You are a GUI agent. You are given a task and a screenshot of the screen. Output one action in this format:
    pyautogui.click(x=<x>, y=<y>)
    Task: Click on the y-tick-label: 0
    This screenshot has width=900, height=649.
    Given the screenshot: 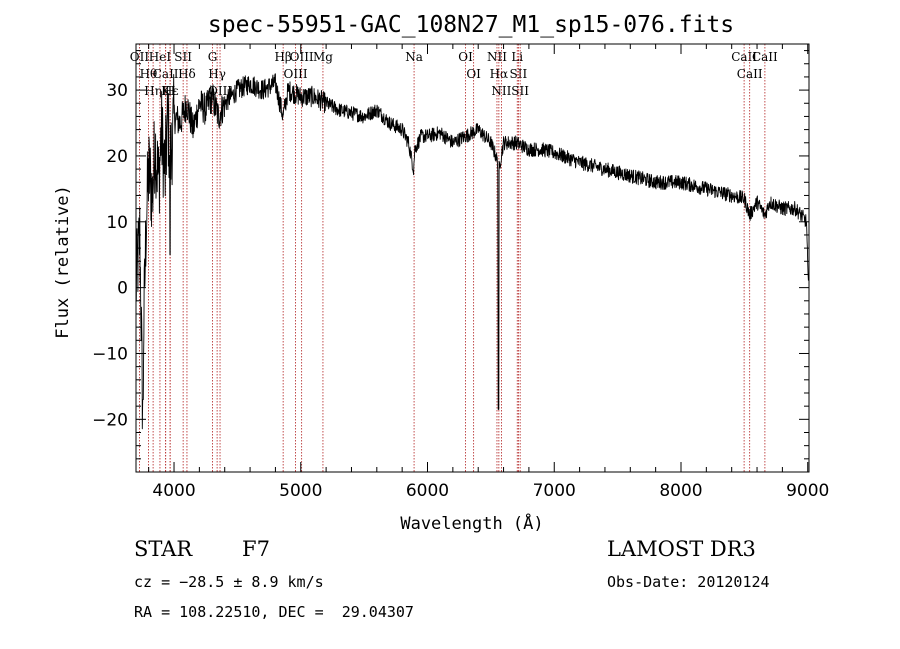 What is the action you would take?
    pyautogui.click(x=122, y=289)
    